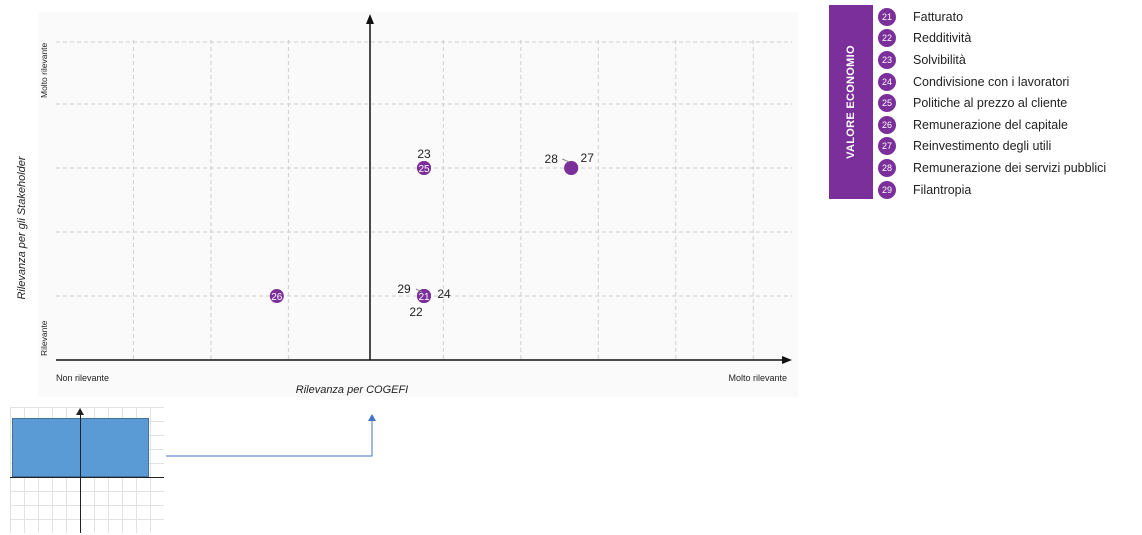 The image size is (1142, 535). I want to click on y-axis-arrow, so click(370, 19).